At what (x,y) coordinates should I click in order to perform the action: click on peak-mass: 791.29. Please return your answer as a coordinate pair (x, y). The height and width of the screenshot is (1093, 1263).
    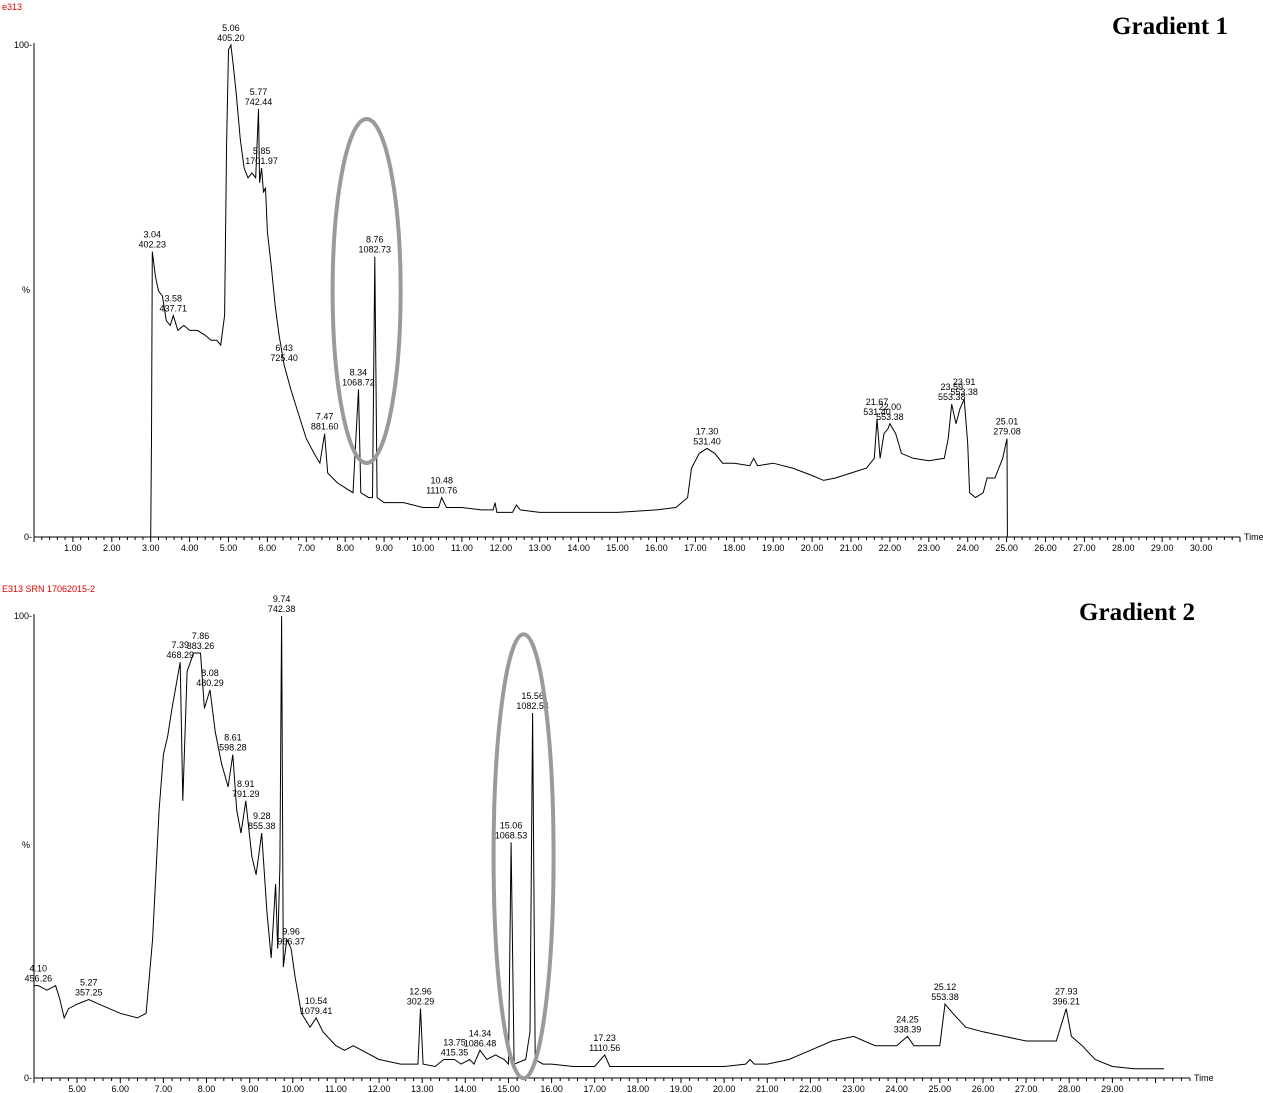
    Looking at the image, I should click on (246, 794).